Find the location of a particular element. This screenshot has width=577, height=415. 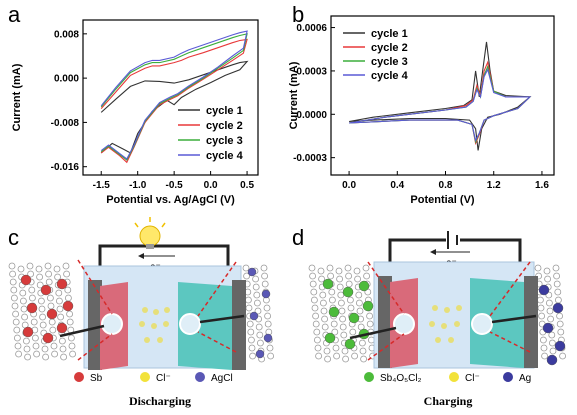

legend-label: cycle 3 is located at coordinates (389, 62).